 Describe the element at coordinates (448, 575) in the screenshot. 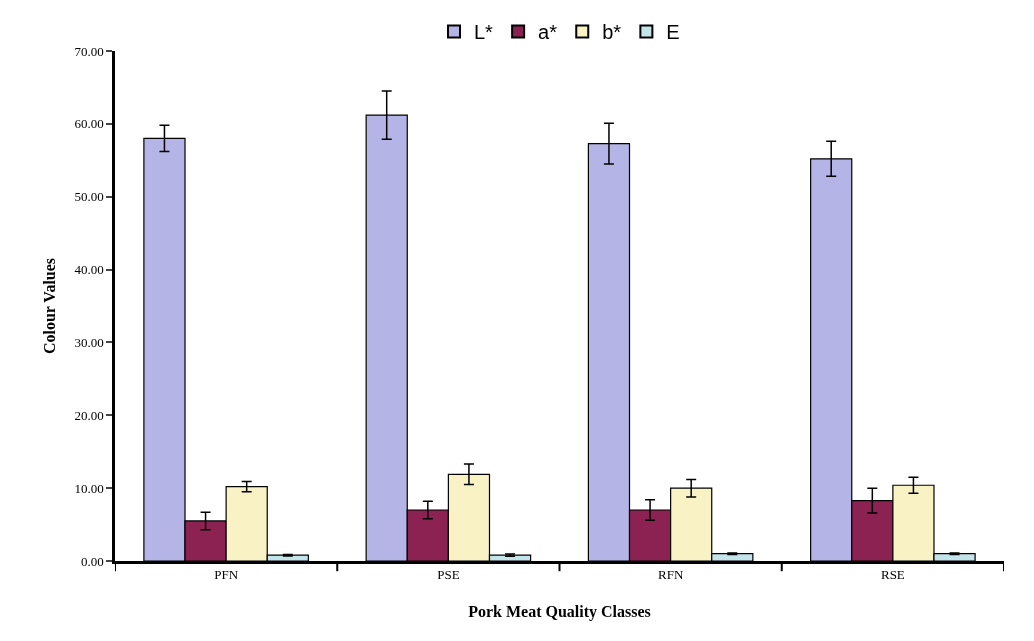

I see `x-tick-label: PSE` at that location.